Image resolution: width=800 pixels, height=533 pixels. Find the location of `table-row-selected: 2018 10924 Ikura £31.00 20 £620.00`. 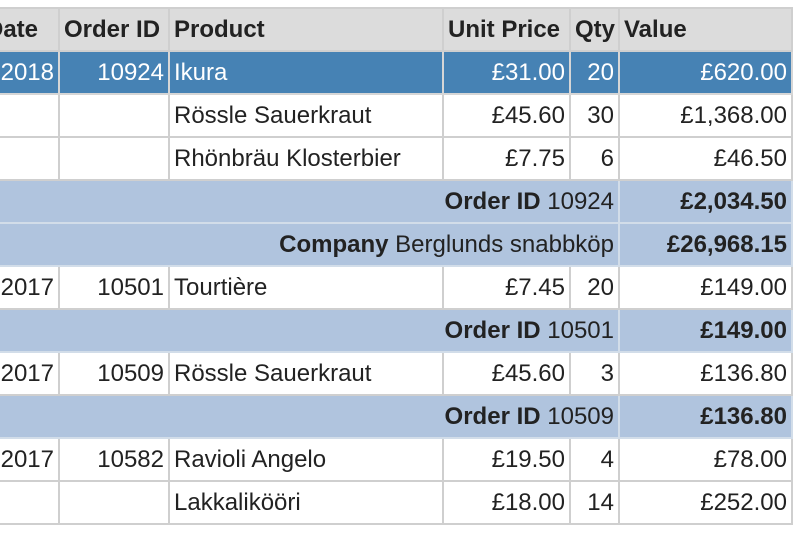

table-row-selected: 2018 10924 Ikura £31.00 20 £620.00 is located at coordinates (396, 72).